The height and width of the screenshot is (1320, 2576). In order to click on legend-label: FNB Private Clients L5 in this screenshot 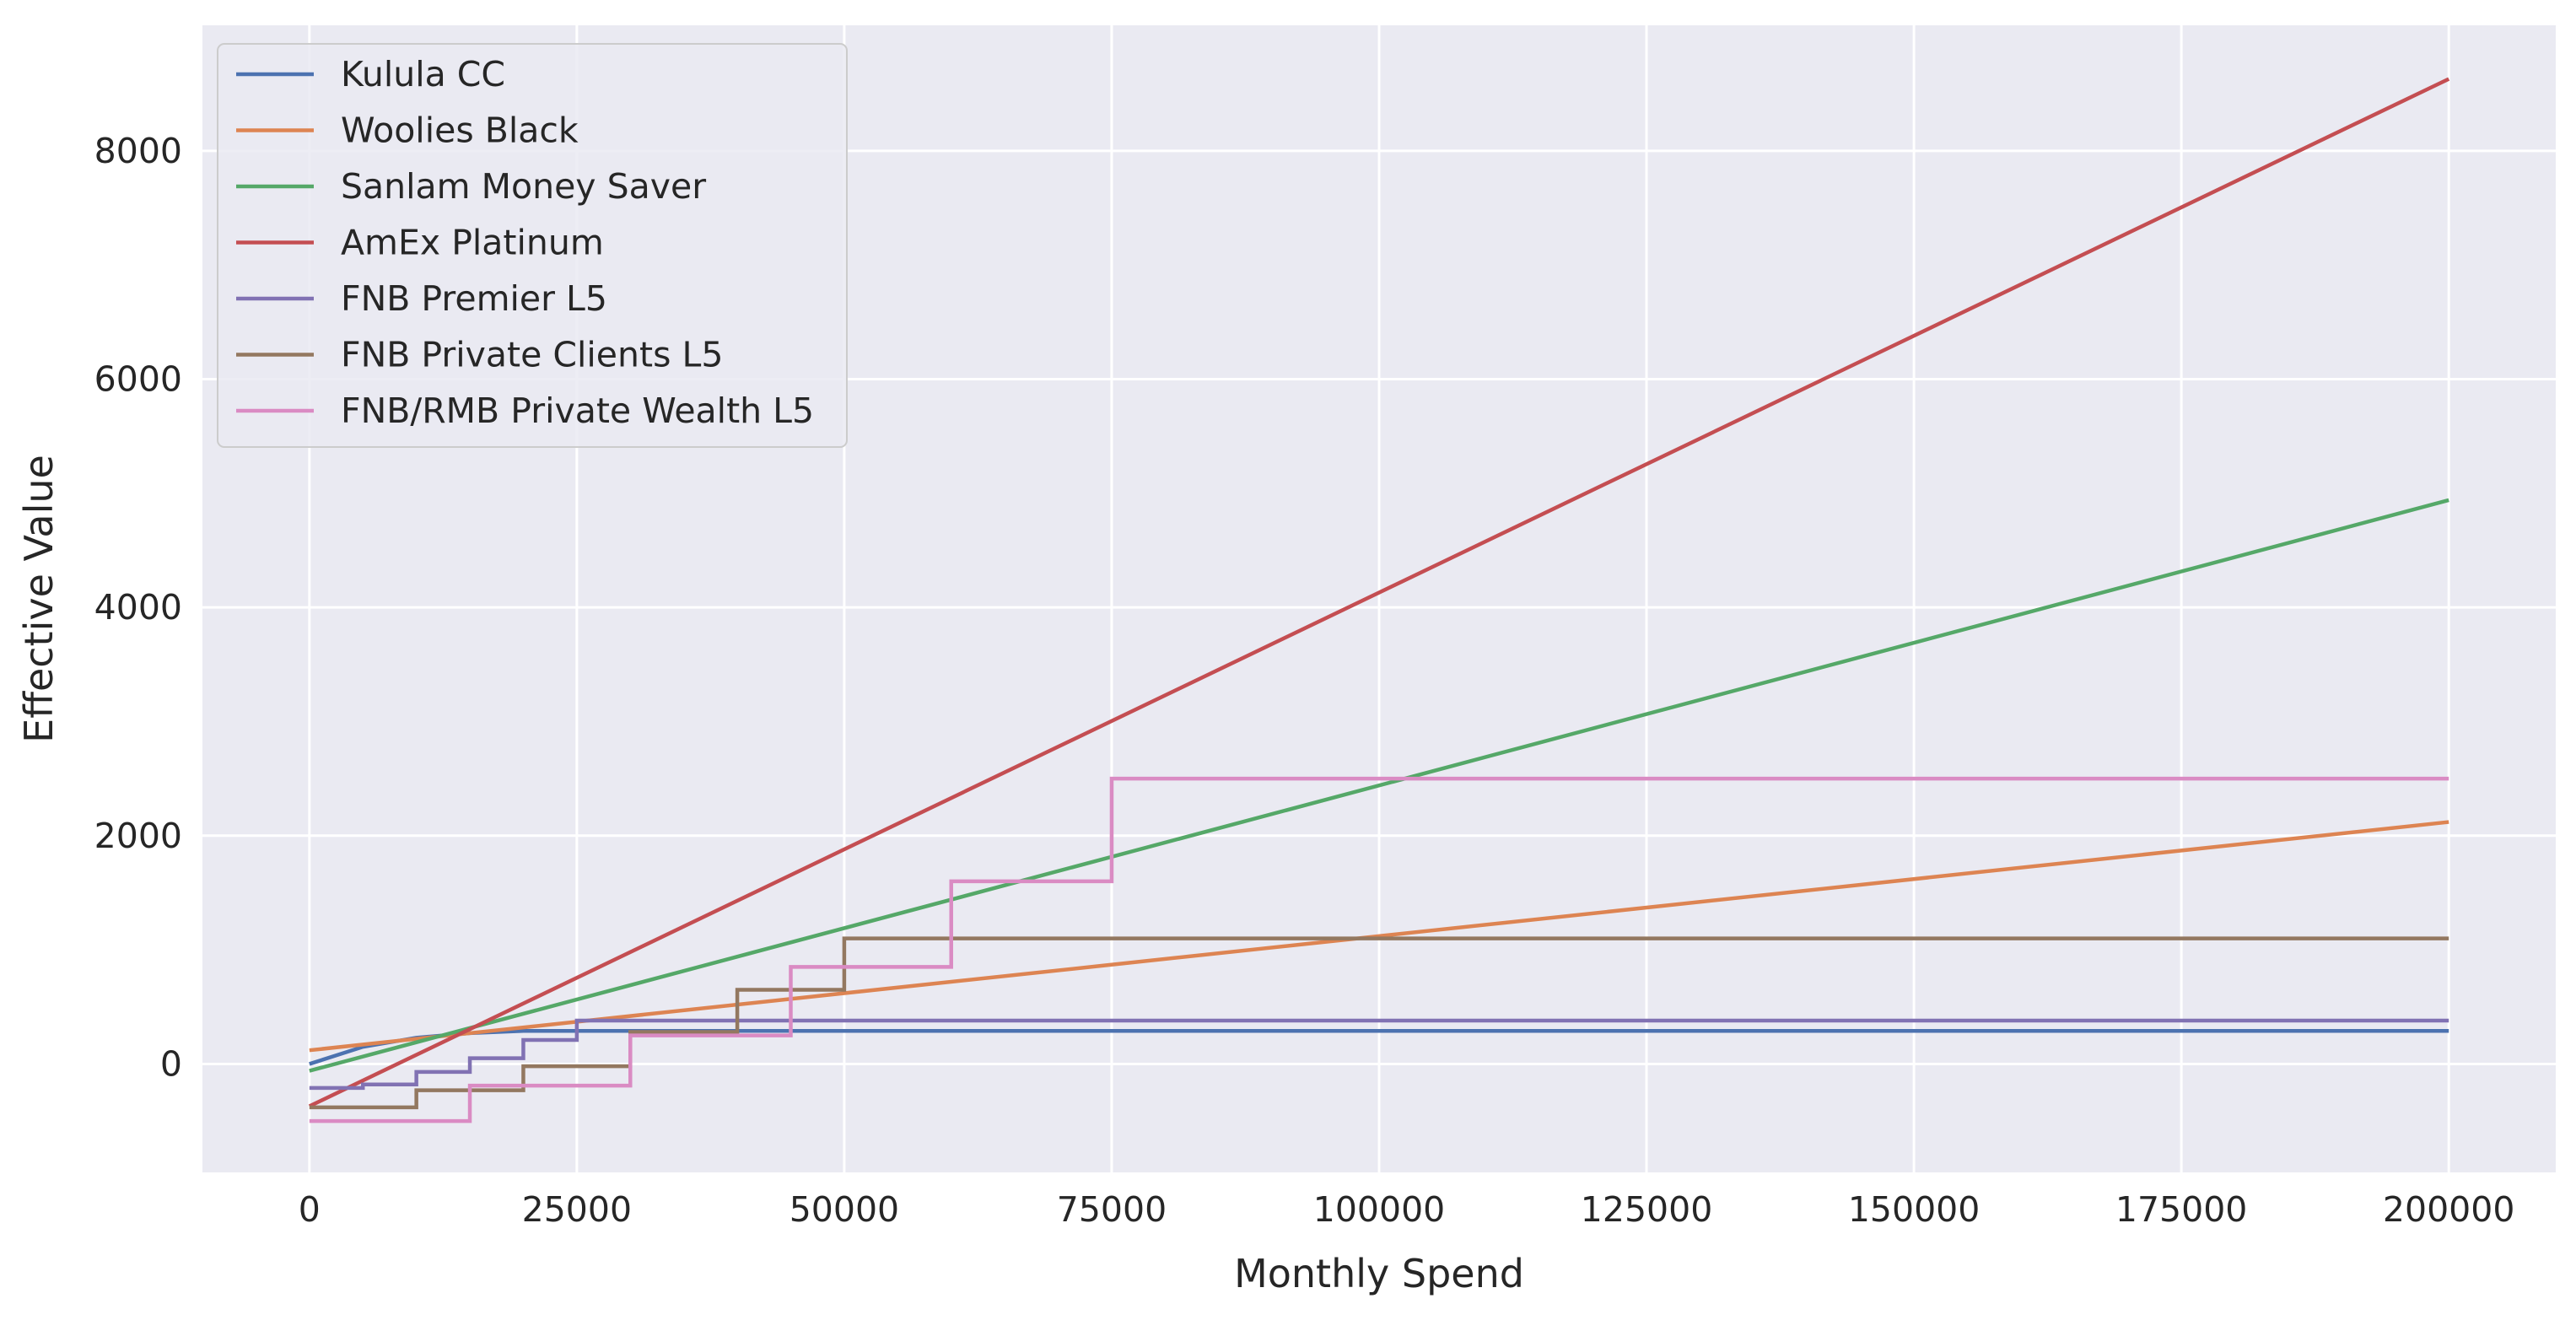, I will do `click(532, 355)`.